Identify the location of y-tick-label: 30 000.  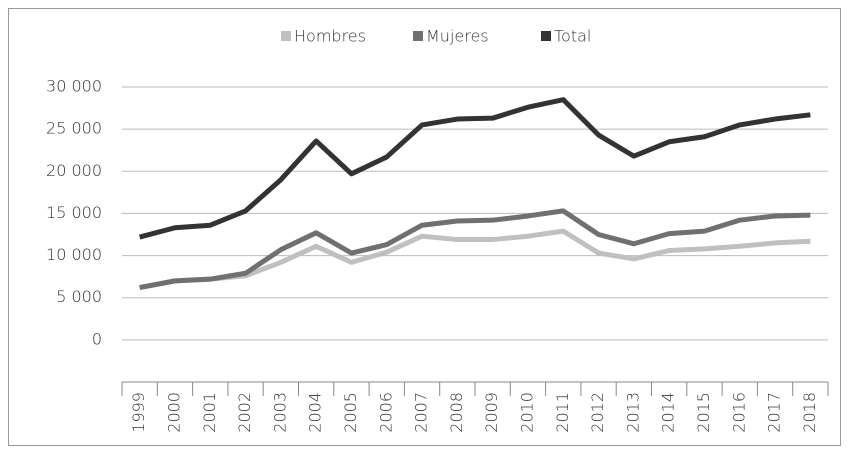
(74, 86).